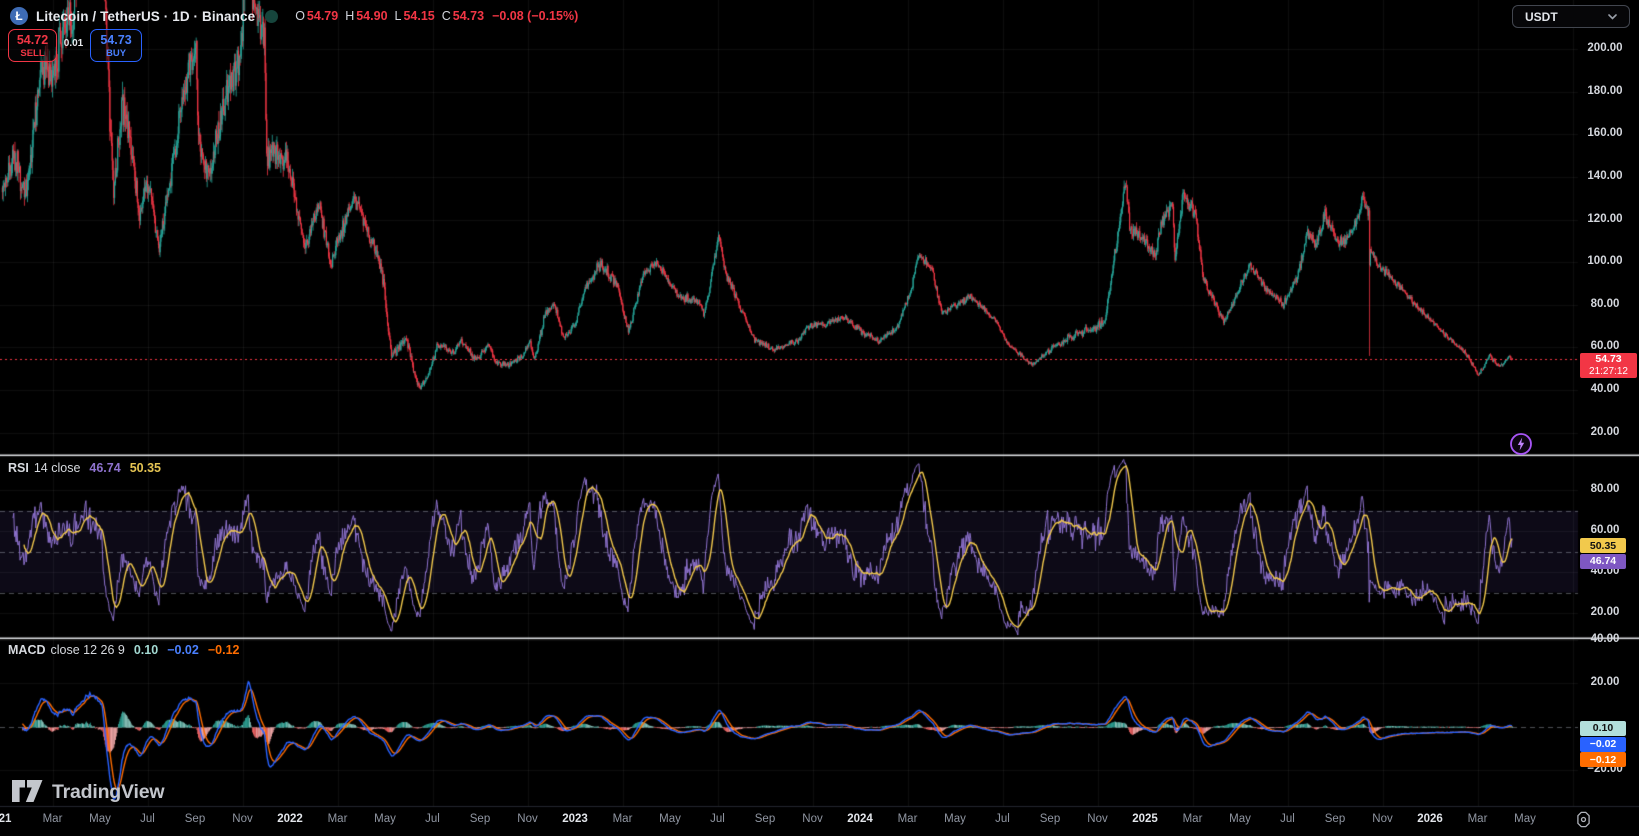 This screenshot has width=1639, height=836. I want to click on spread-value: 0.01, so click(73, 43).